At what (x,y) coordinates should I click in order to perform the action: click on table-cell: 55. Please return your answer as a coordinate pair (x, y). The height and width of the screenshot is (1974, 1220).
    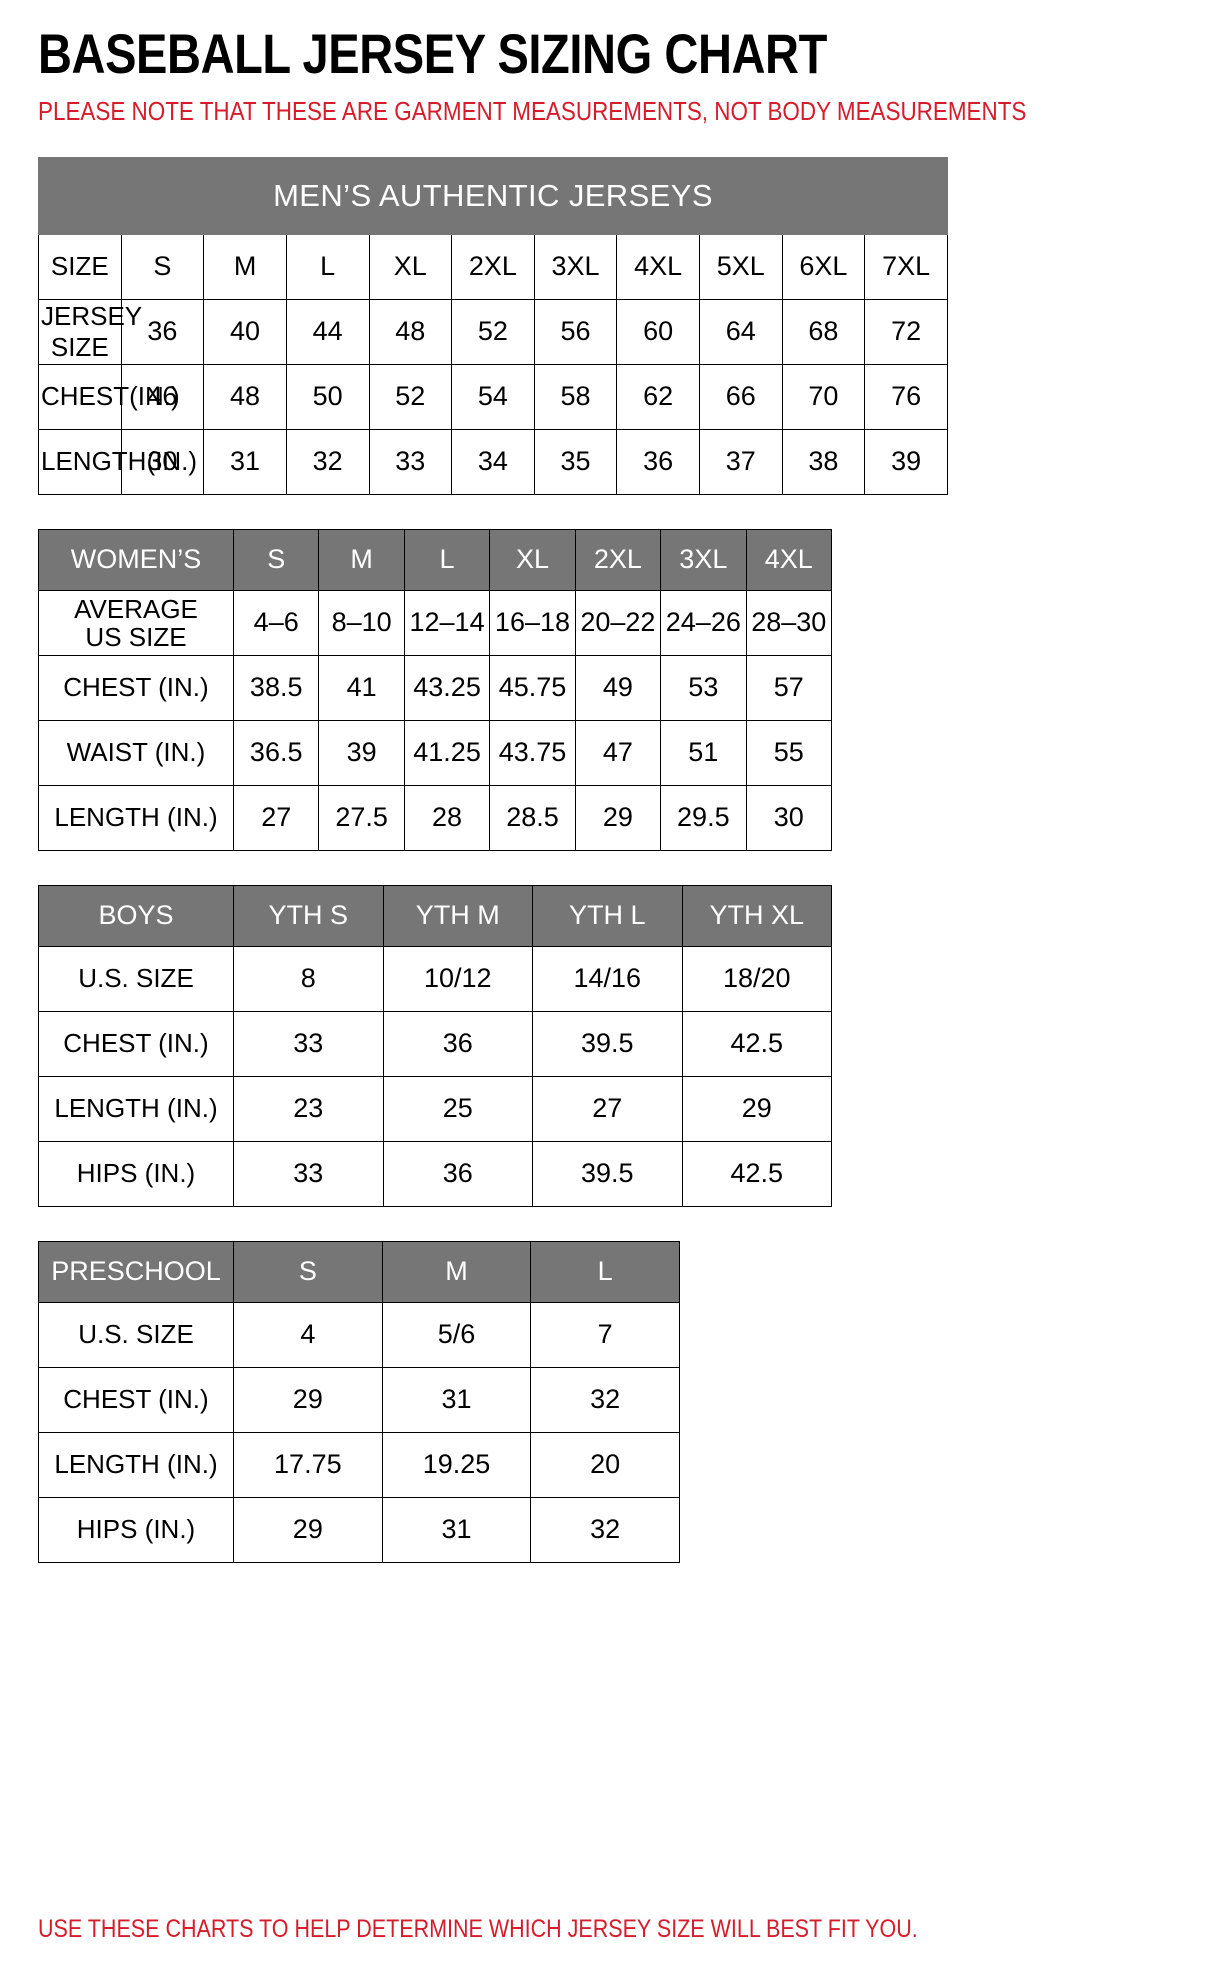
    Looking at the image, I should click on (789, 752).